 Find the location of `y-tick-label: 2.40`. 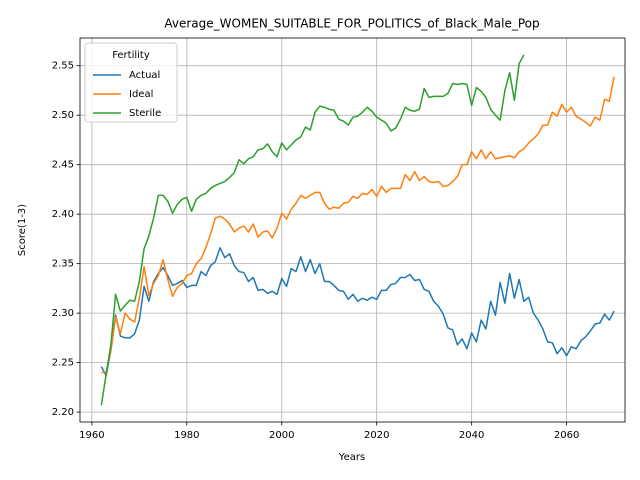

y-tick-label: 2.40 is located at coordinates (63, 214).